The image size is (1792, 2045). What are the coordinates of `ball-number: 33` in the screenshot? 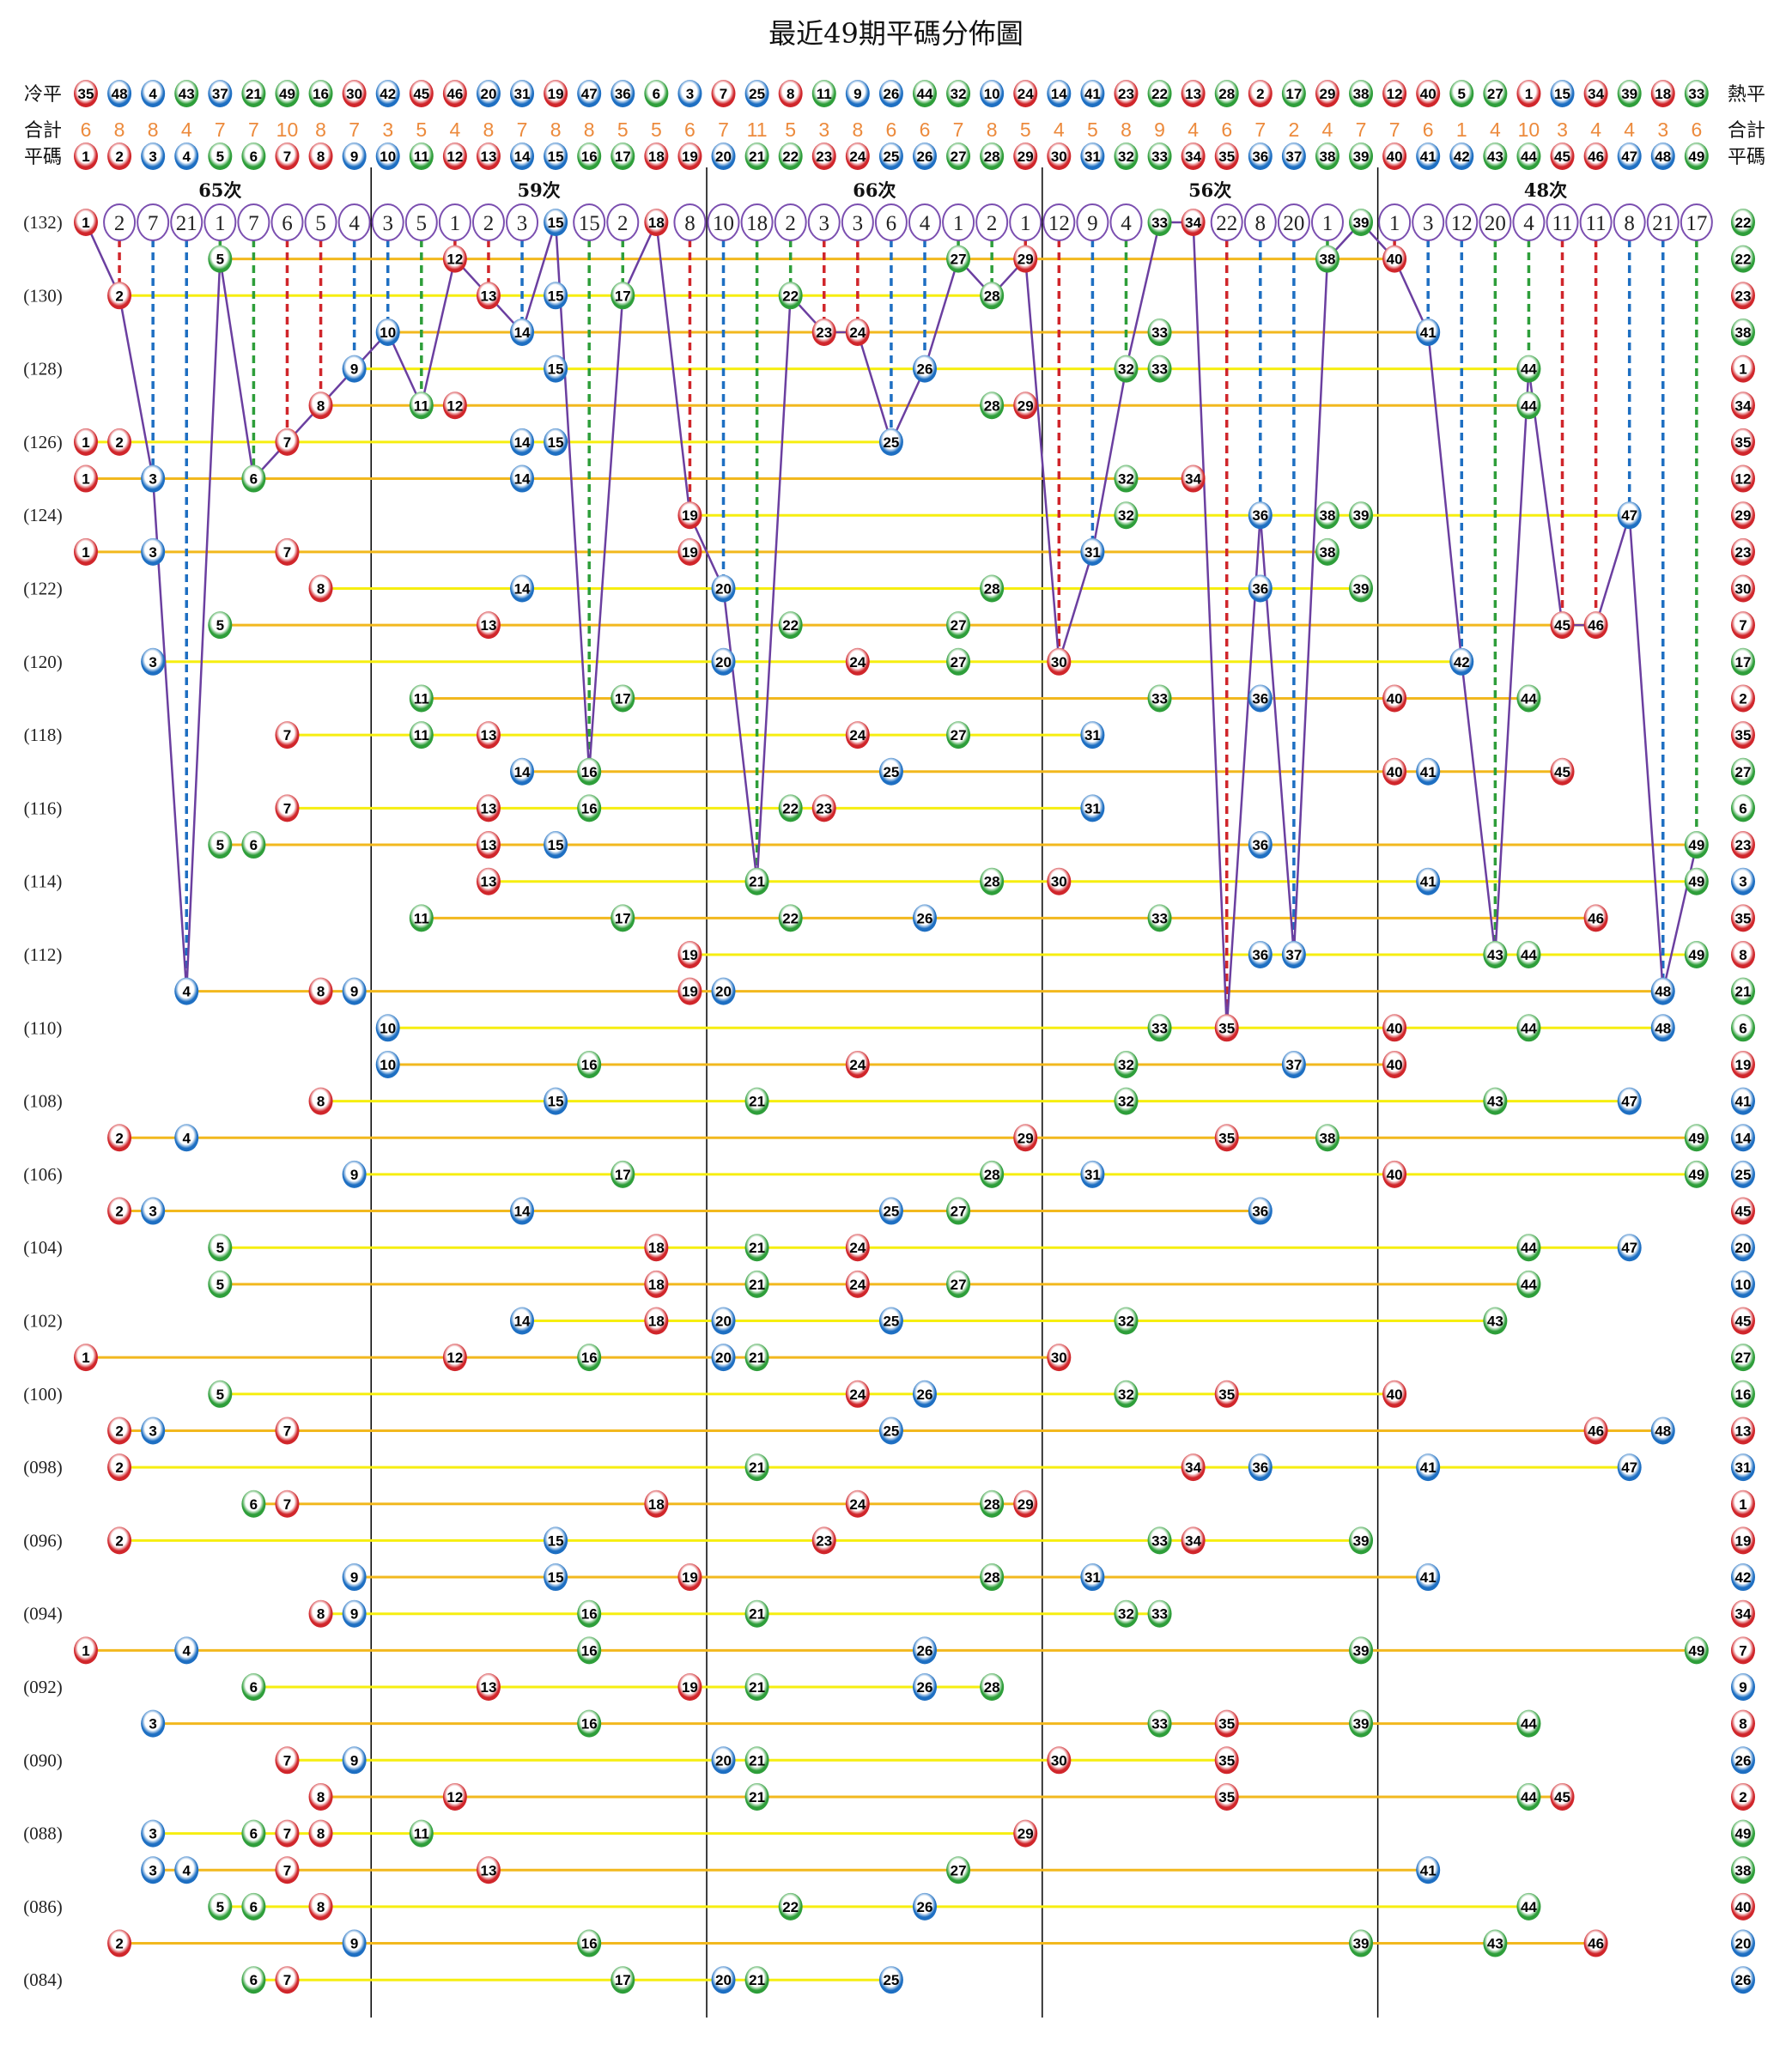 It's located at (1159, 223).